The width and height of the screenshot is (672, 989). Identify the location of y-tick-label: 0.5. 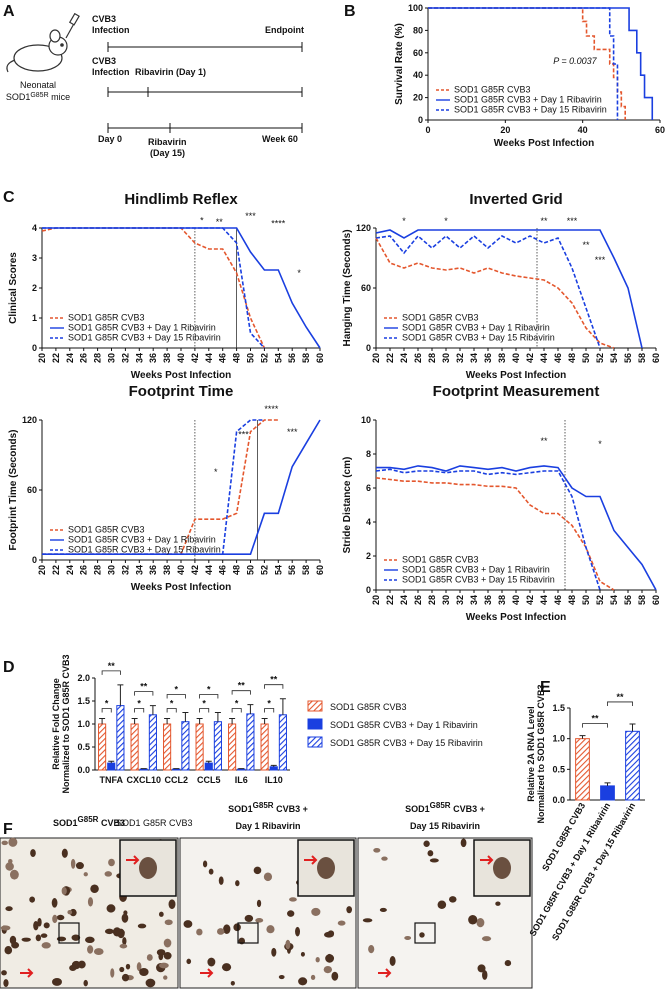
(83, 747).